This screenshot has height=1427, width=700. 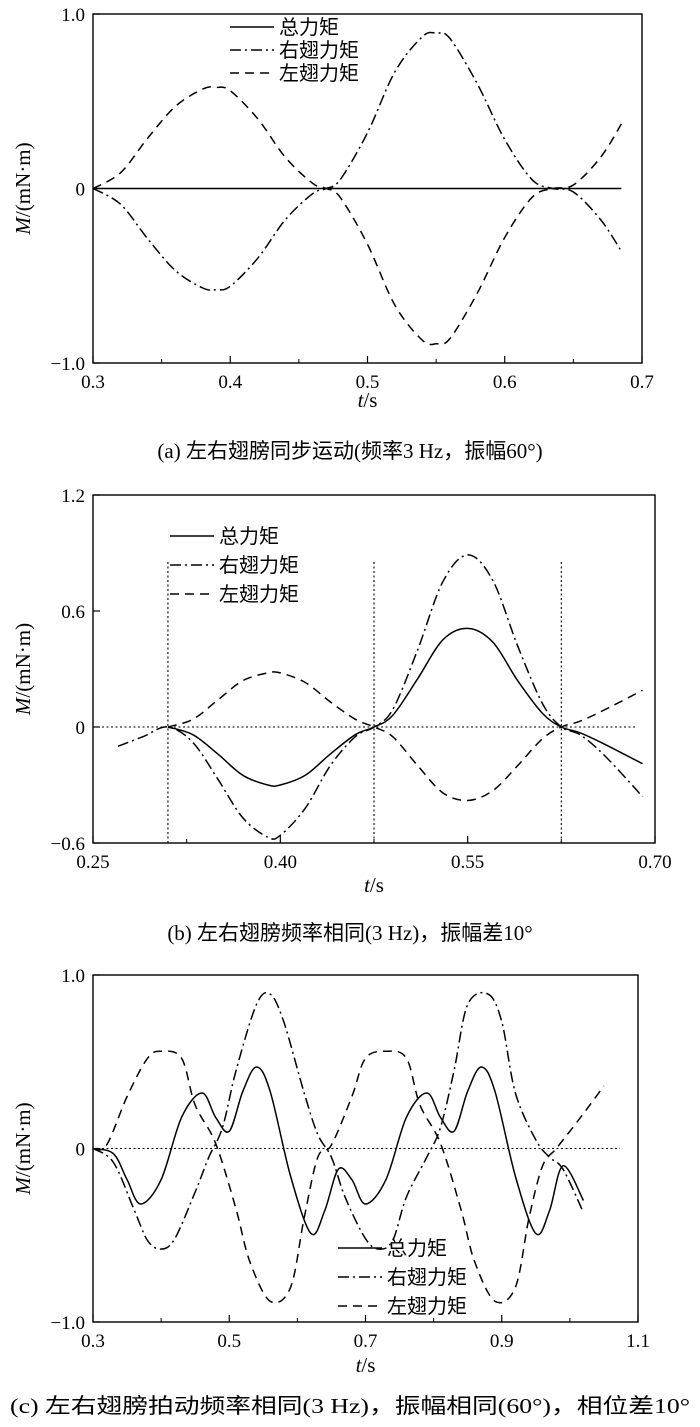 What do you see at coordinates (73, 612) in the screenshot?
I see `y-tick-label: 0.6` at bounding box center [73, 612].